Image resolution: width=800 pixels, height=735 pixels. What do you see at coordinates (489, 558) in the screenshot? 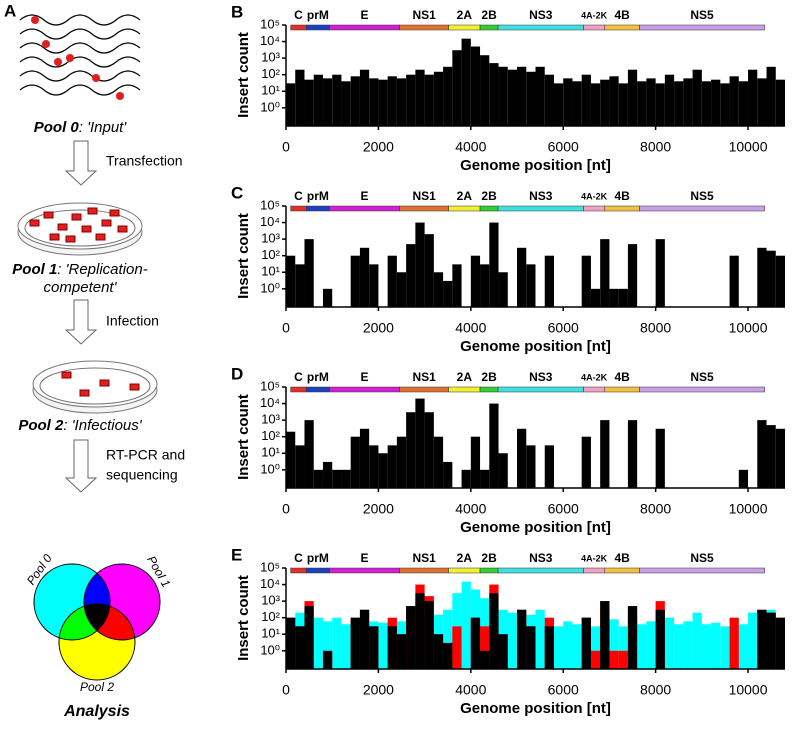
I see `gene-label: 2B` at bounding box center [489, 558].